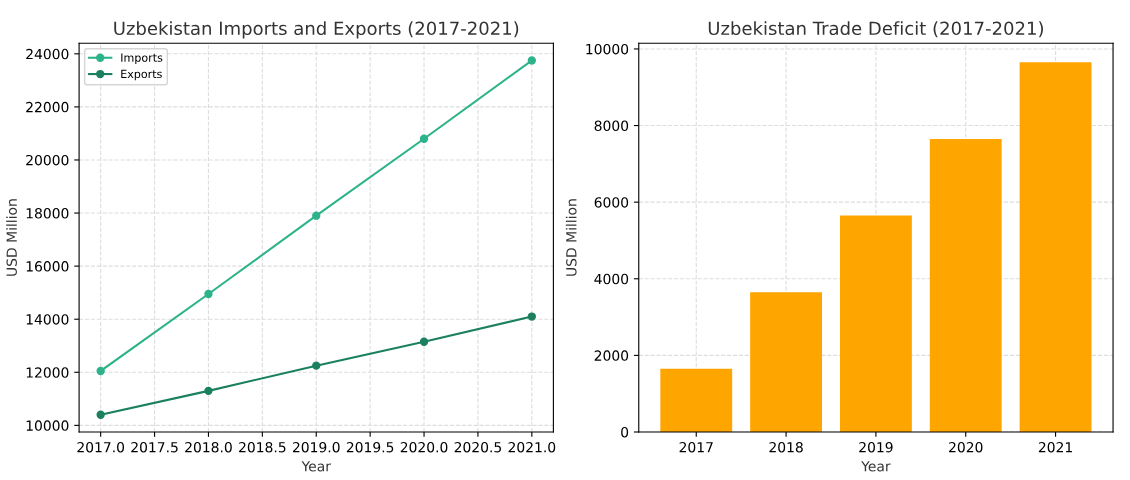 This screenshot has width=1130, height=480. What do you see at coordinates (876, 447) in the screenshot?
I see `x-tick-label: 2019` at bounding box center [876, 447].